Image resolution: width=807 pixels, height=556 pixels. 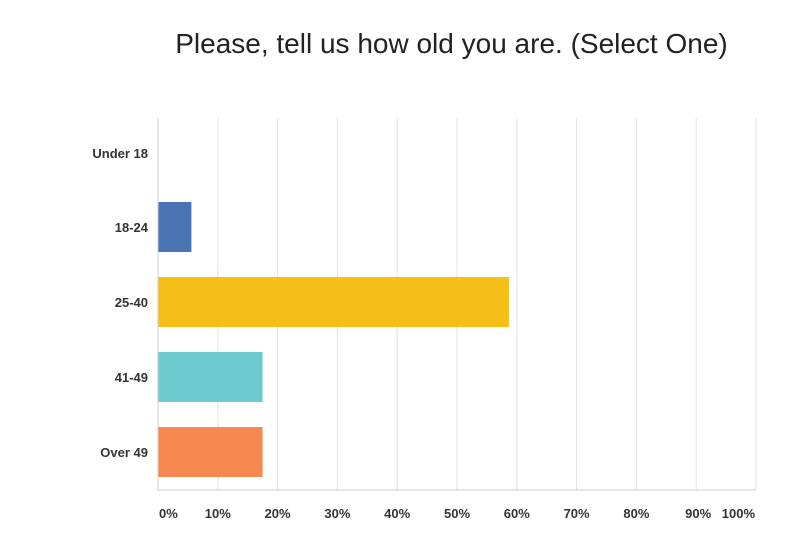 What do you see at coordinates (131, 302) in the screenshot?
I see `category-label: 25-40` at bounding box center [131, 302].